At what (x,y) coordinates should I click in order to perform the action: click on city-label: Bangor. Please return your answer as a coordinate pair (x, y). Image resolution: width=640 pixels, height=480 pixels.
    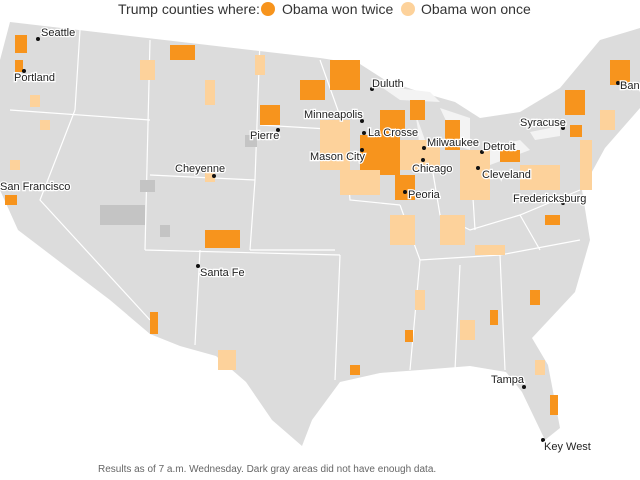
    Looking at the image, I should click on (630, 86).